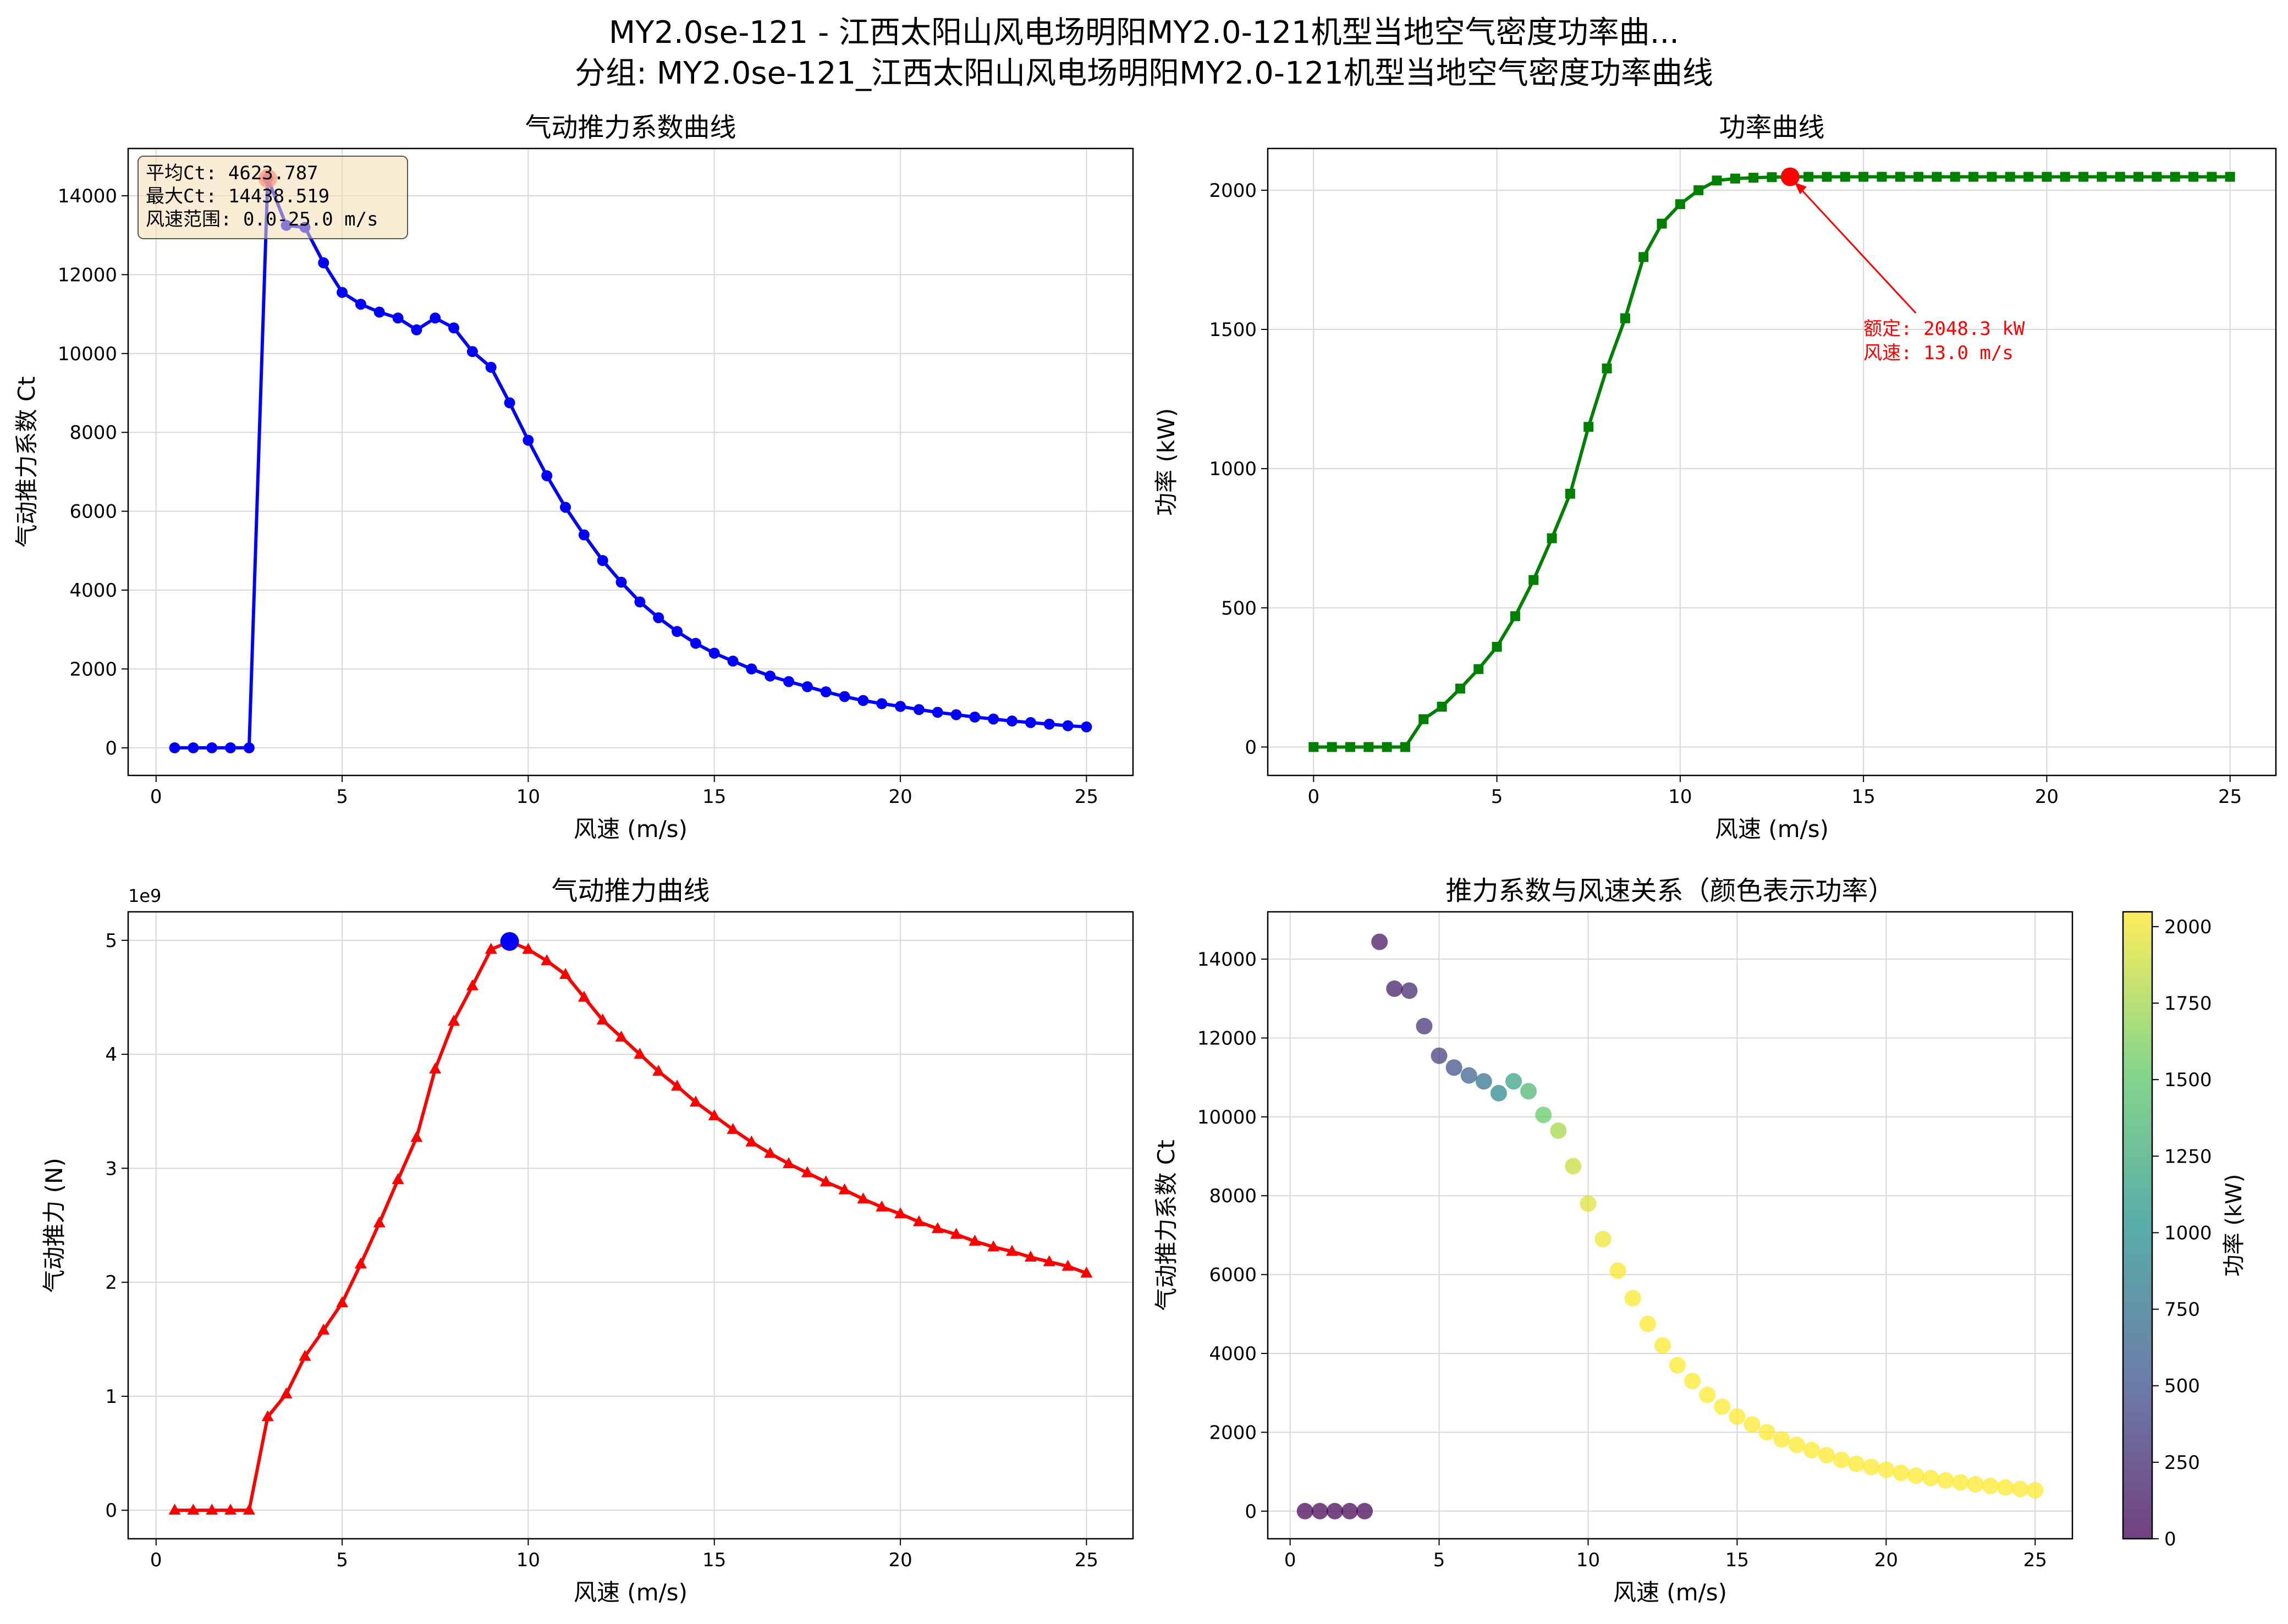  I want to click on y-tick-label-1: 2000, so click(1233, 1433).